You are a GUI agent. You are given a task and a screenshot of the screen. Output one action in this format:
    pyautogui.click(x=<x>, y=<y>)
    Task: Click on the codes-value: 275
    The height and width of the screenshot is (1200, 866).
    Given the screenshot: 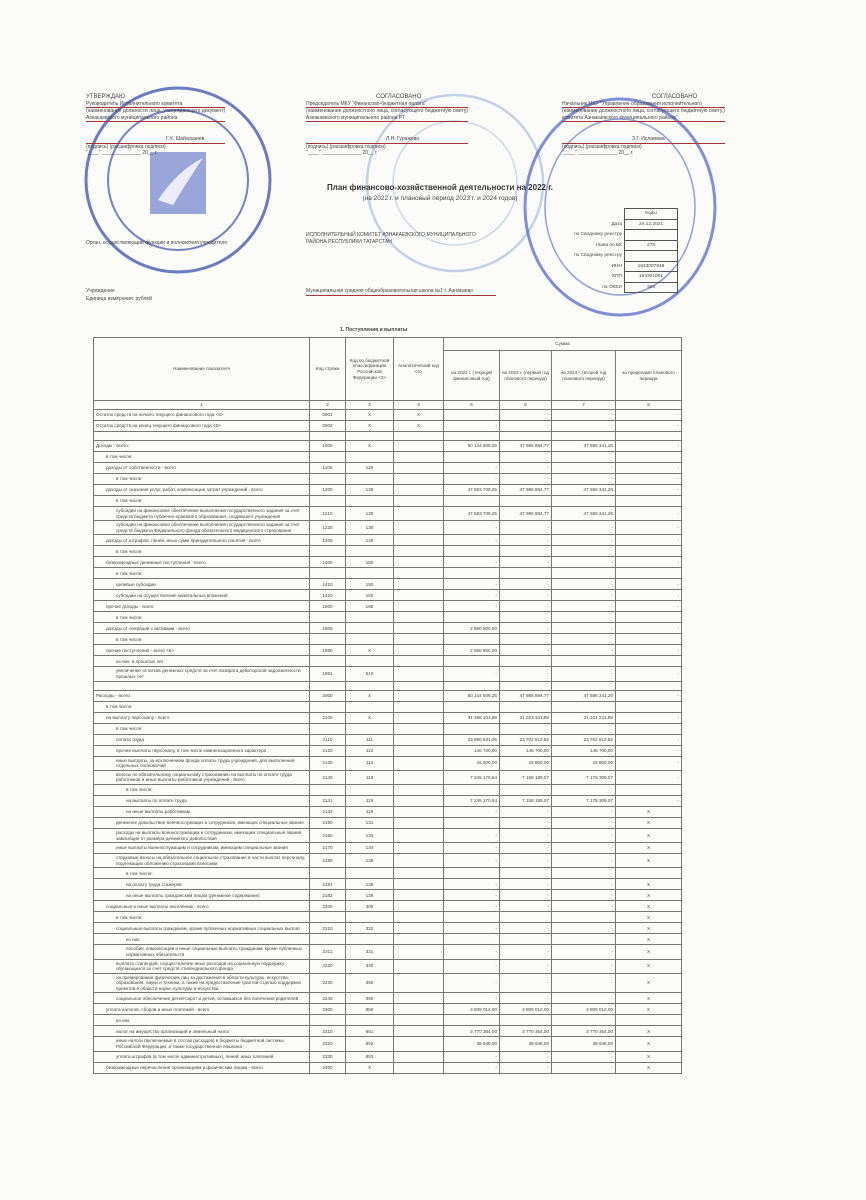 What is the action you would take?
    pyautogui.click(x=651, y=245)
    